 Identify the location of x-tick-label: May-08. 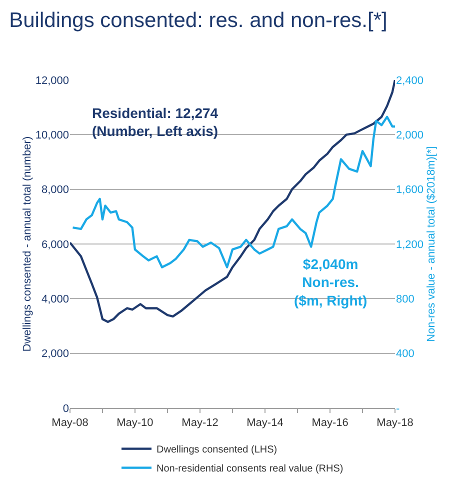
(70, 423).